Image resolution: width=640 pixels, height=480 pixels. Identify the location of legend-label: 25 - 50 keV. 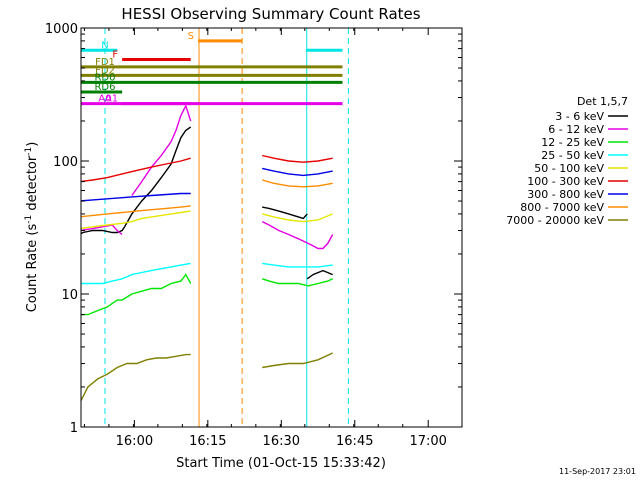
(572, 155).